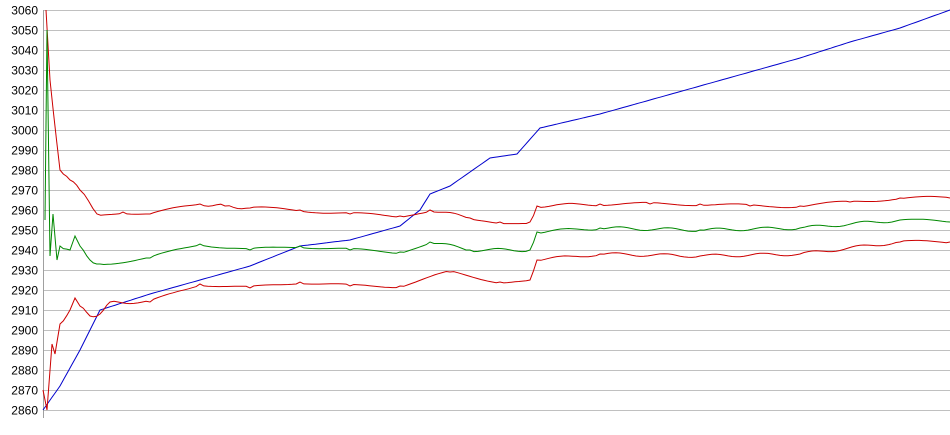 The width and height of the screenshot is (950, 435). What do you see at coordinates (24, 71) in the screenshot?
I see `y-tick-label: 3030` at bounding box center [24, 71].